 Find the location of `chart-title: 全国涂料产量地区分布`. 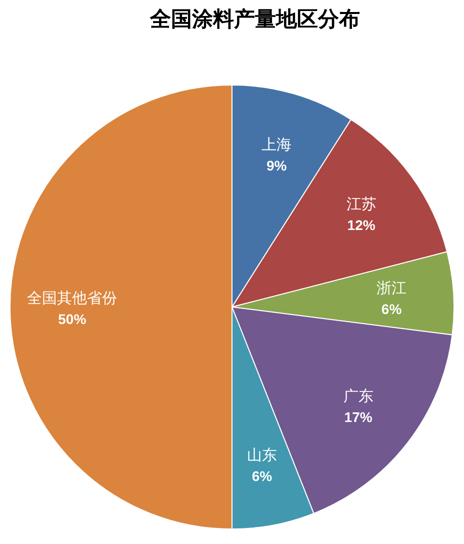

chart-title: 全国涂料产量地区分布 is located at coordinates (254, 19).